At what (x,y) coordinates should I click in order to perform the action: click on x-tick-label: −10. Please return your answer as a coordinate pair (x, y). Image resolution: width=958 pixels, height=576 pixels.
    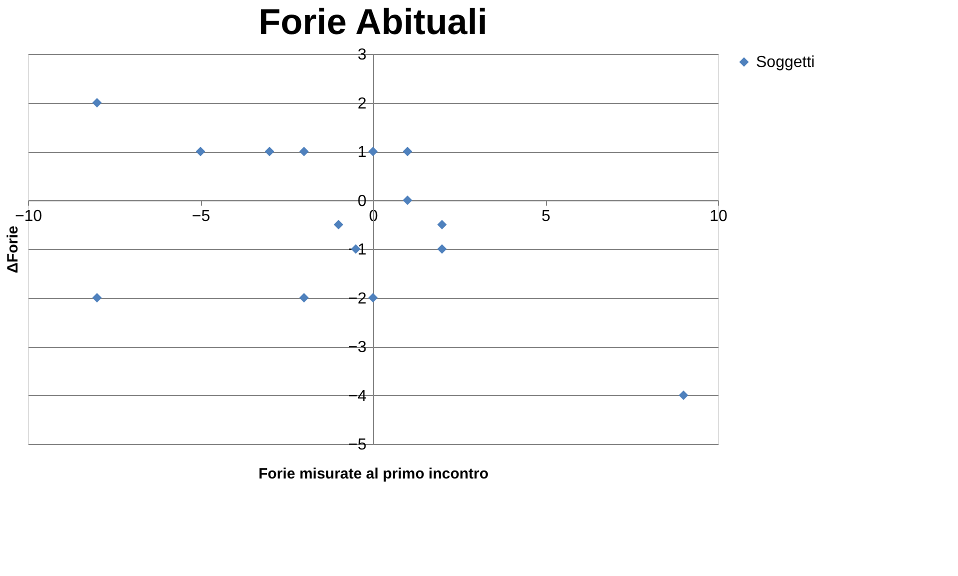
    Looking at the image, I should click on (28, 216).